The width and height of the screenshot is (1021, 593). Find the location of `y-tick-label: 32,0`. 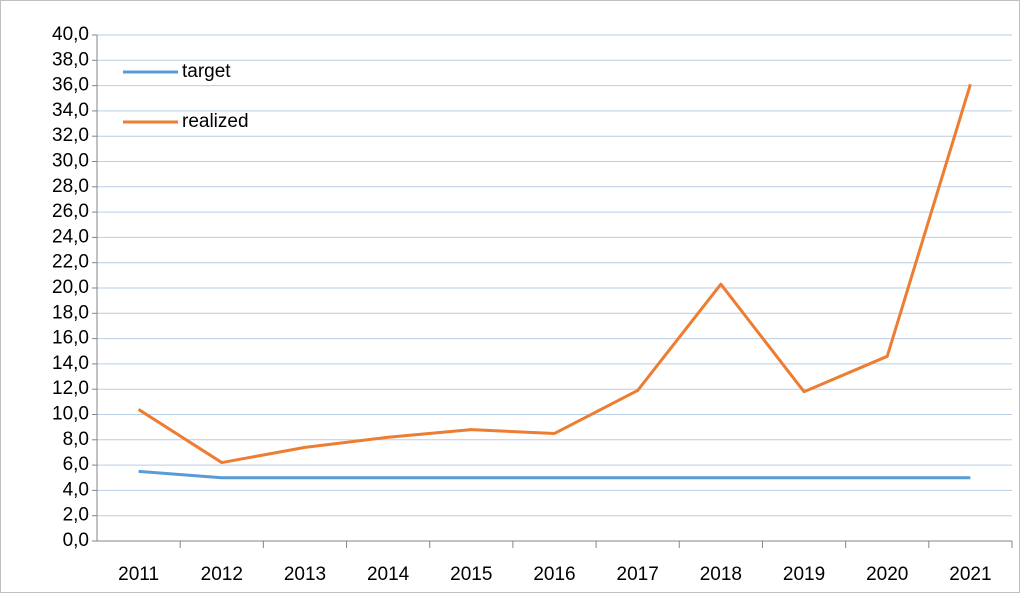

y-tick-label: 32,0 is located at coordinates (70, 135).